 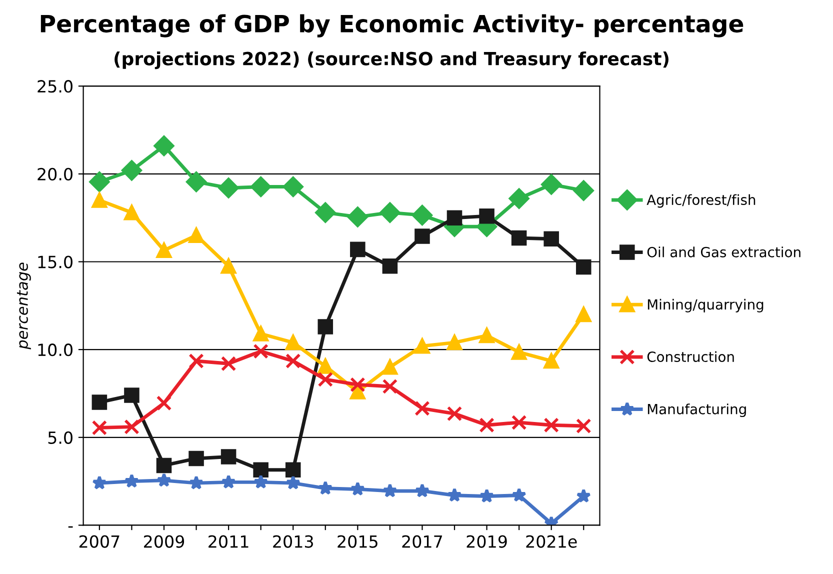 What do you see at coordinates (551, 541) in the screenshot?
I see `x-tick-label: 2021e` at bounding box center [551, 541].